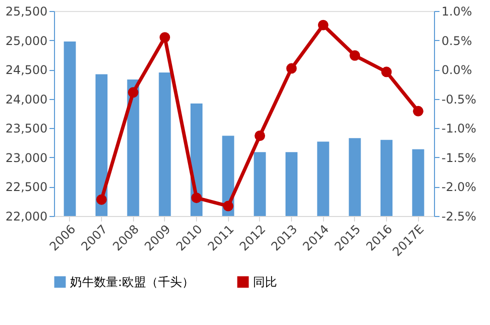  I want to click on y2-tick-label: 0.0%, so click(457, 70).